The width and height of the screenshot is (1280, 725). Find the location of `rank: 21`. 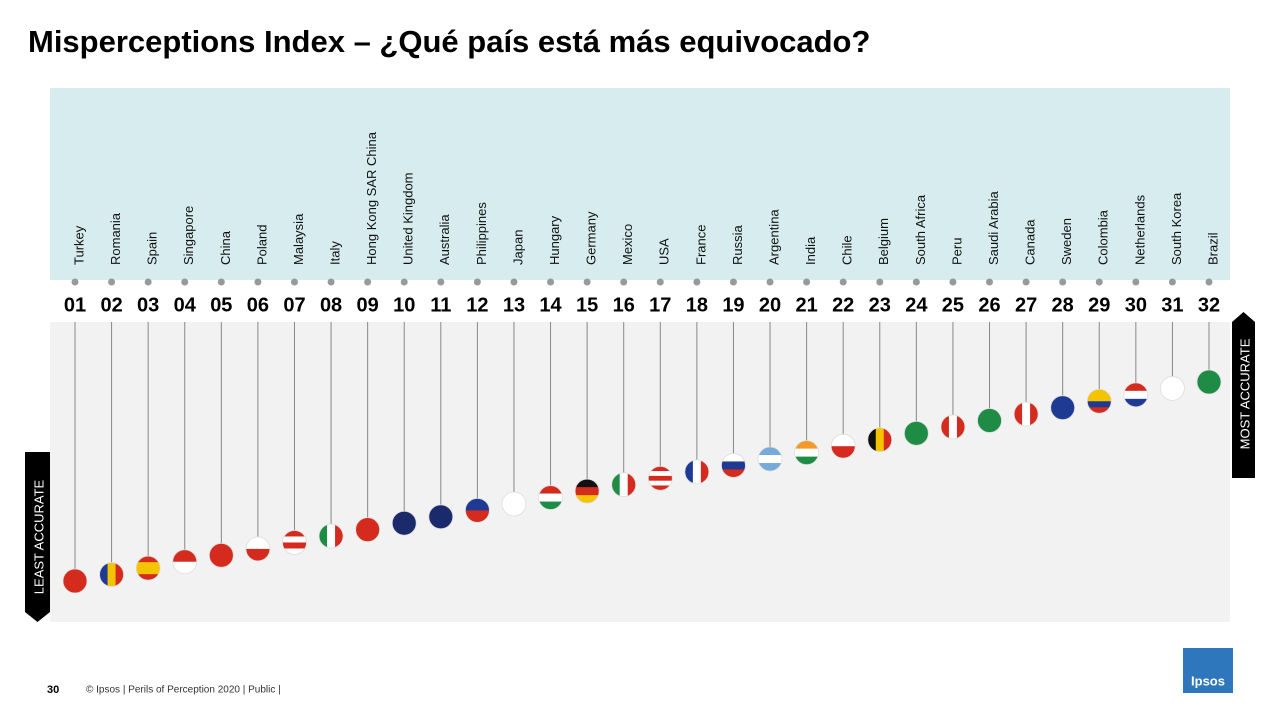

rank: 21 is located at coordinates (806, 305).